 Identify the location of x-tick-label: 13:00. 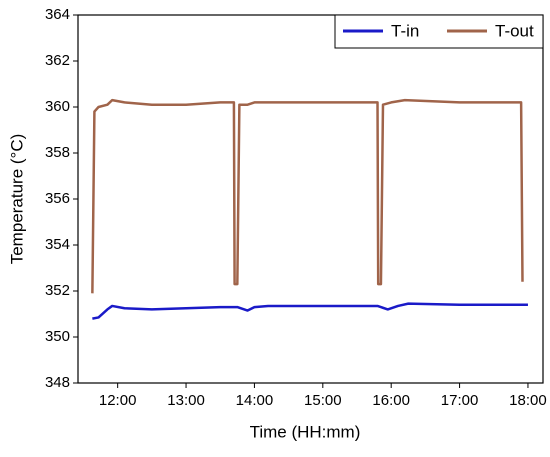
(186, 400).